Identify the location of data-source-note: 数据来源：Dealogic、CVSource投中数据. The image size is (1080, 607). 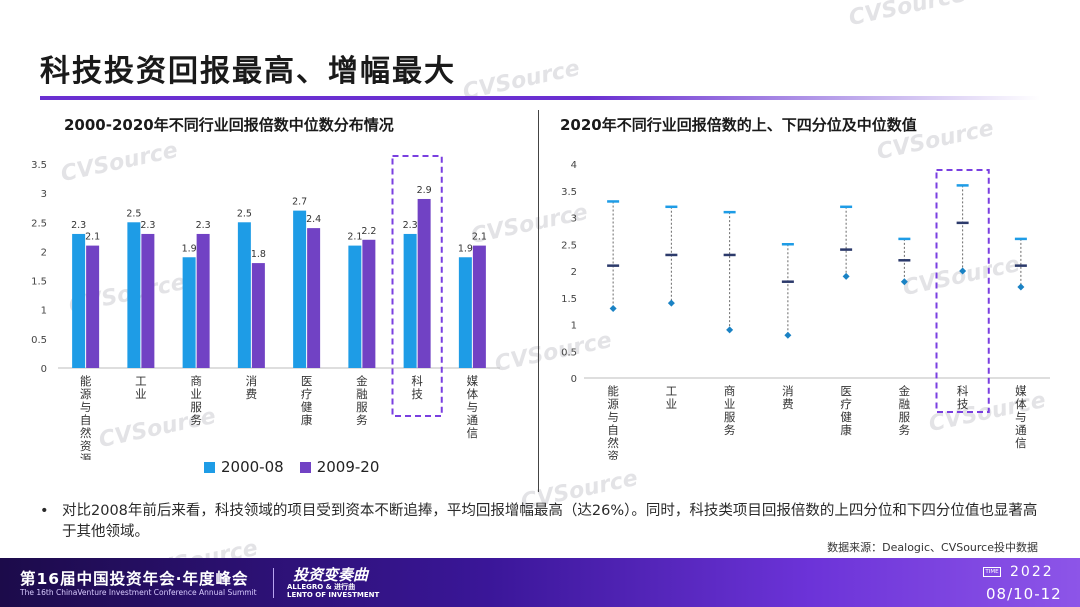
(932, 547).